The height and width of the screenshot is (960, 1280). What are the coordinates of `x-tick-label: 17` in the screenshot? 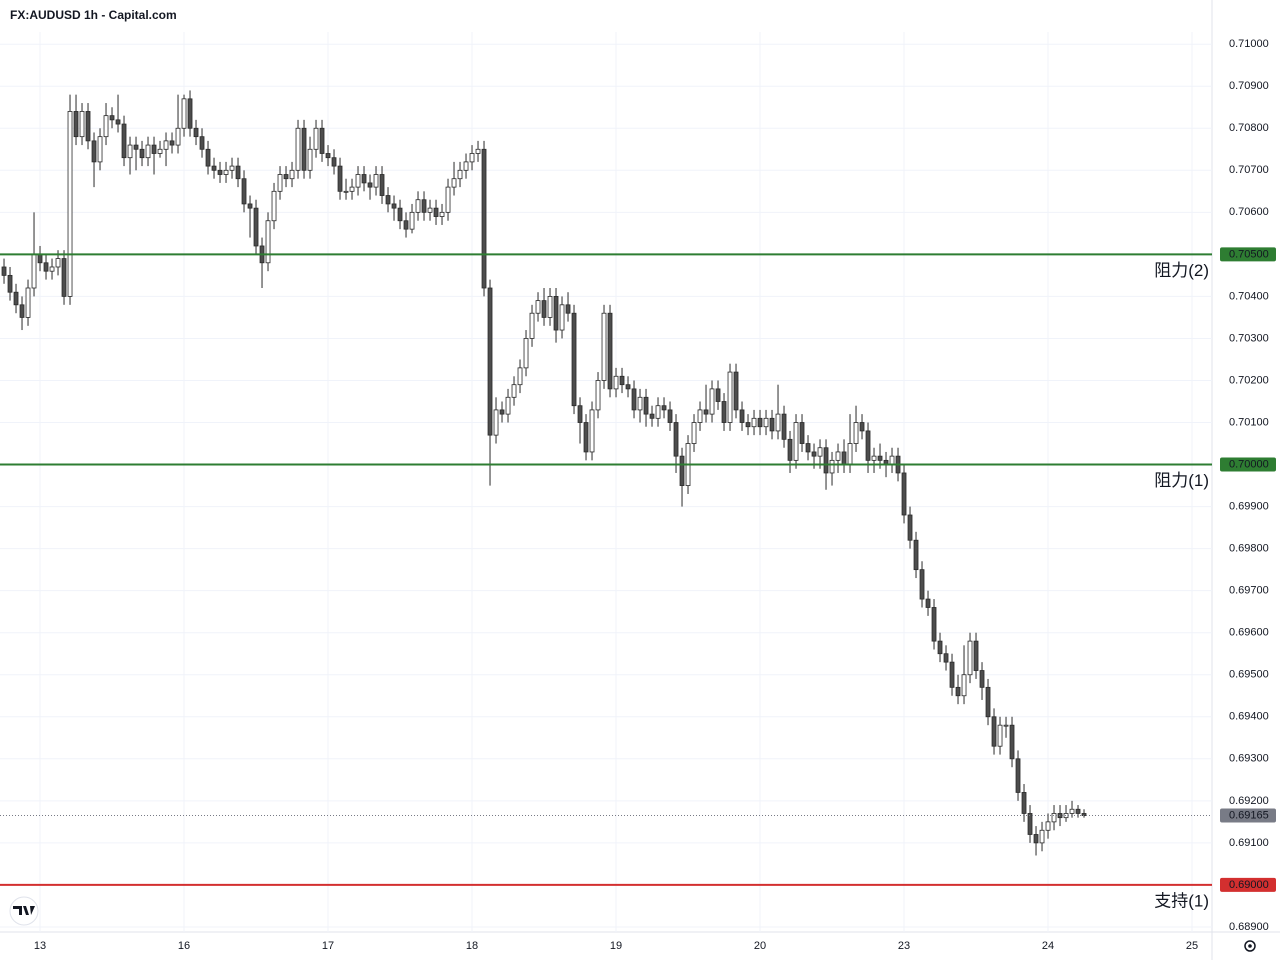 It's located at (328, 946).